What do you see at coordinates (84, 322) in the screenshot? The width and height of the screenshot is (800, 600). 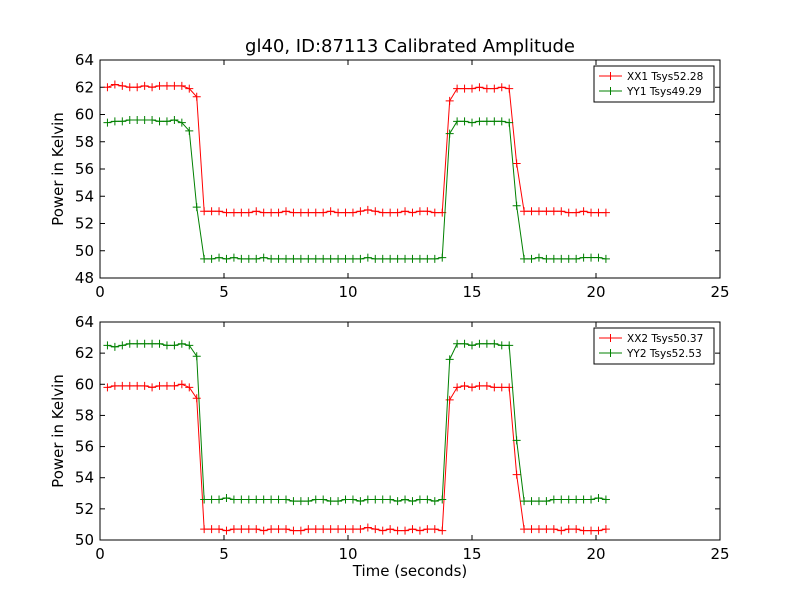 I see `y-tick-label: 64` at bounding box center [84, 322].